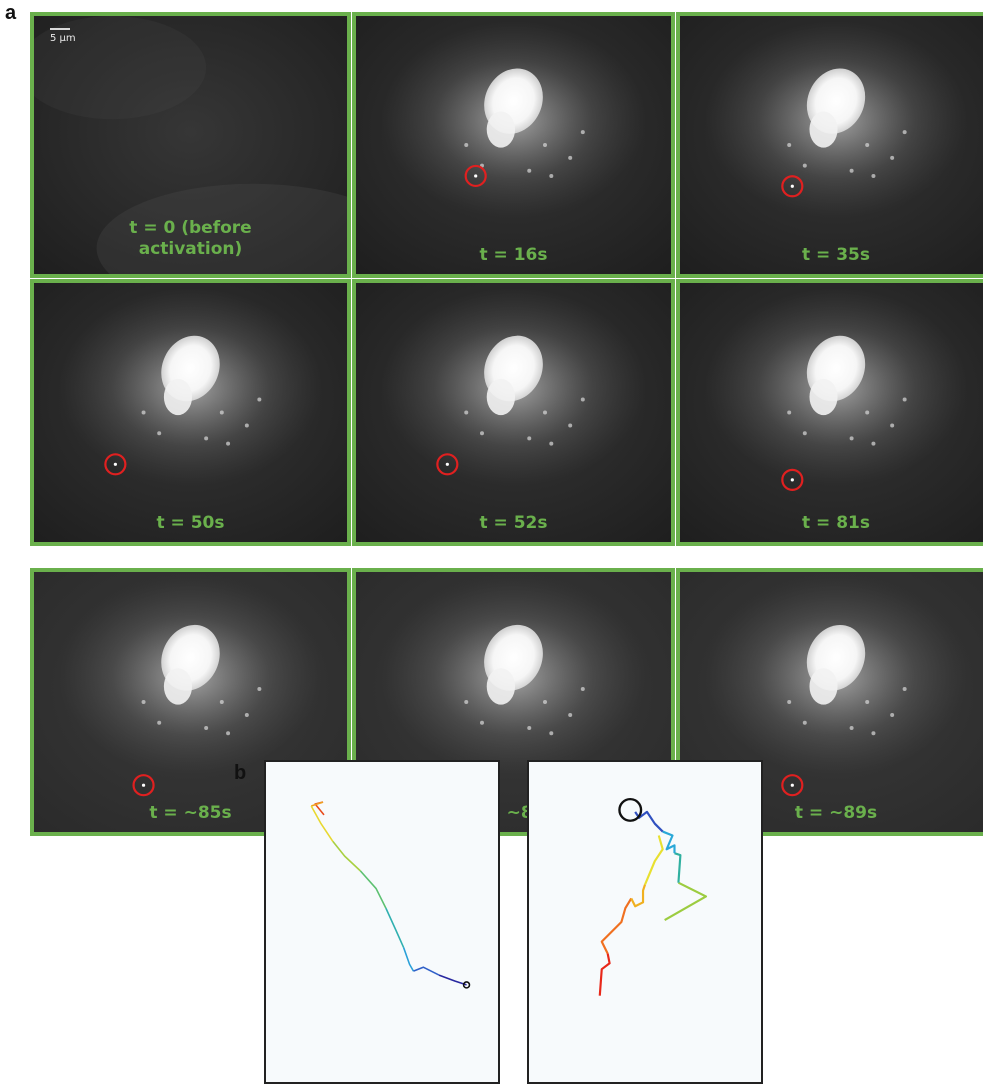 The image size is (983, 1084). I want to click on track-right-seg-cyan, so click(669, 842).